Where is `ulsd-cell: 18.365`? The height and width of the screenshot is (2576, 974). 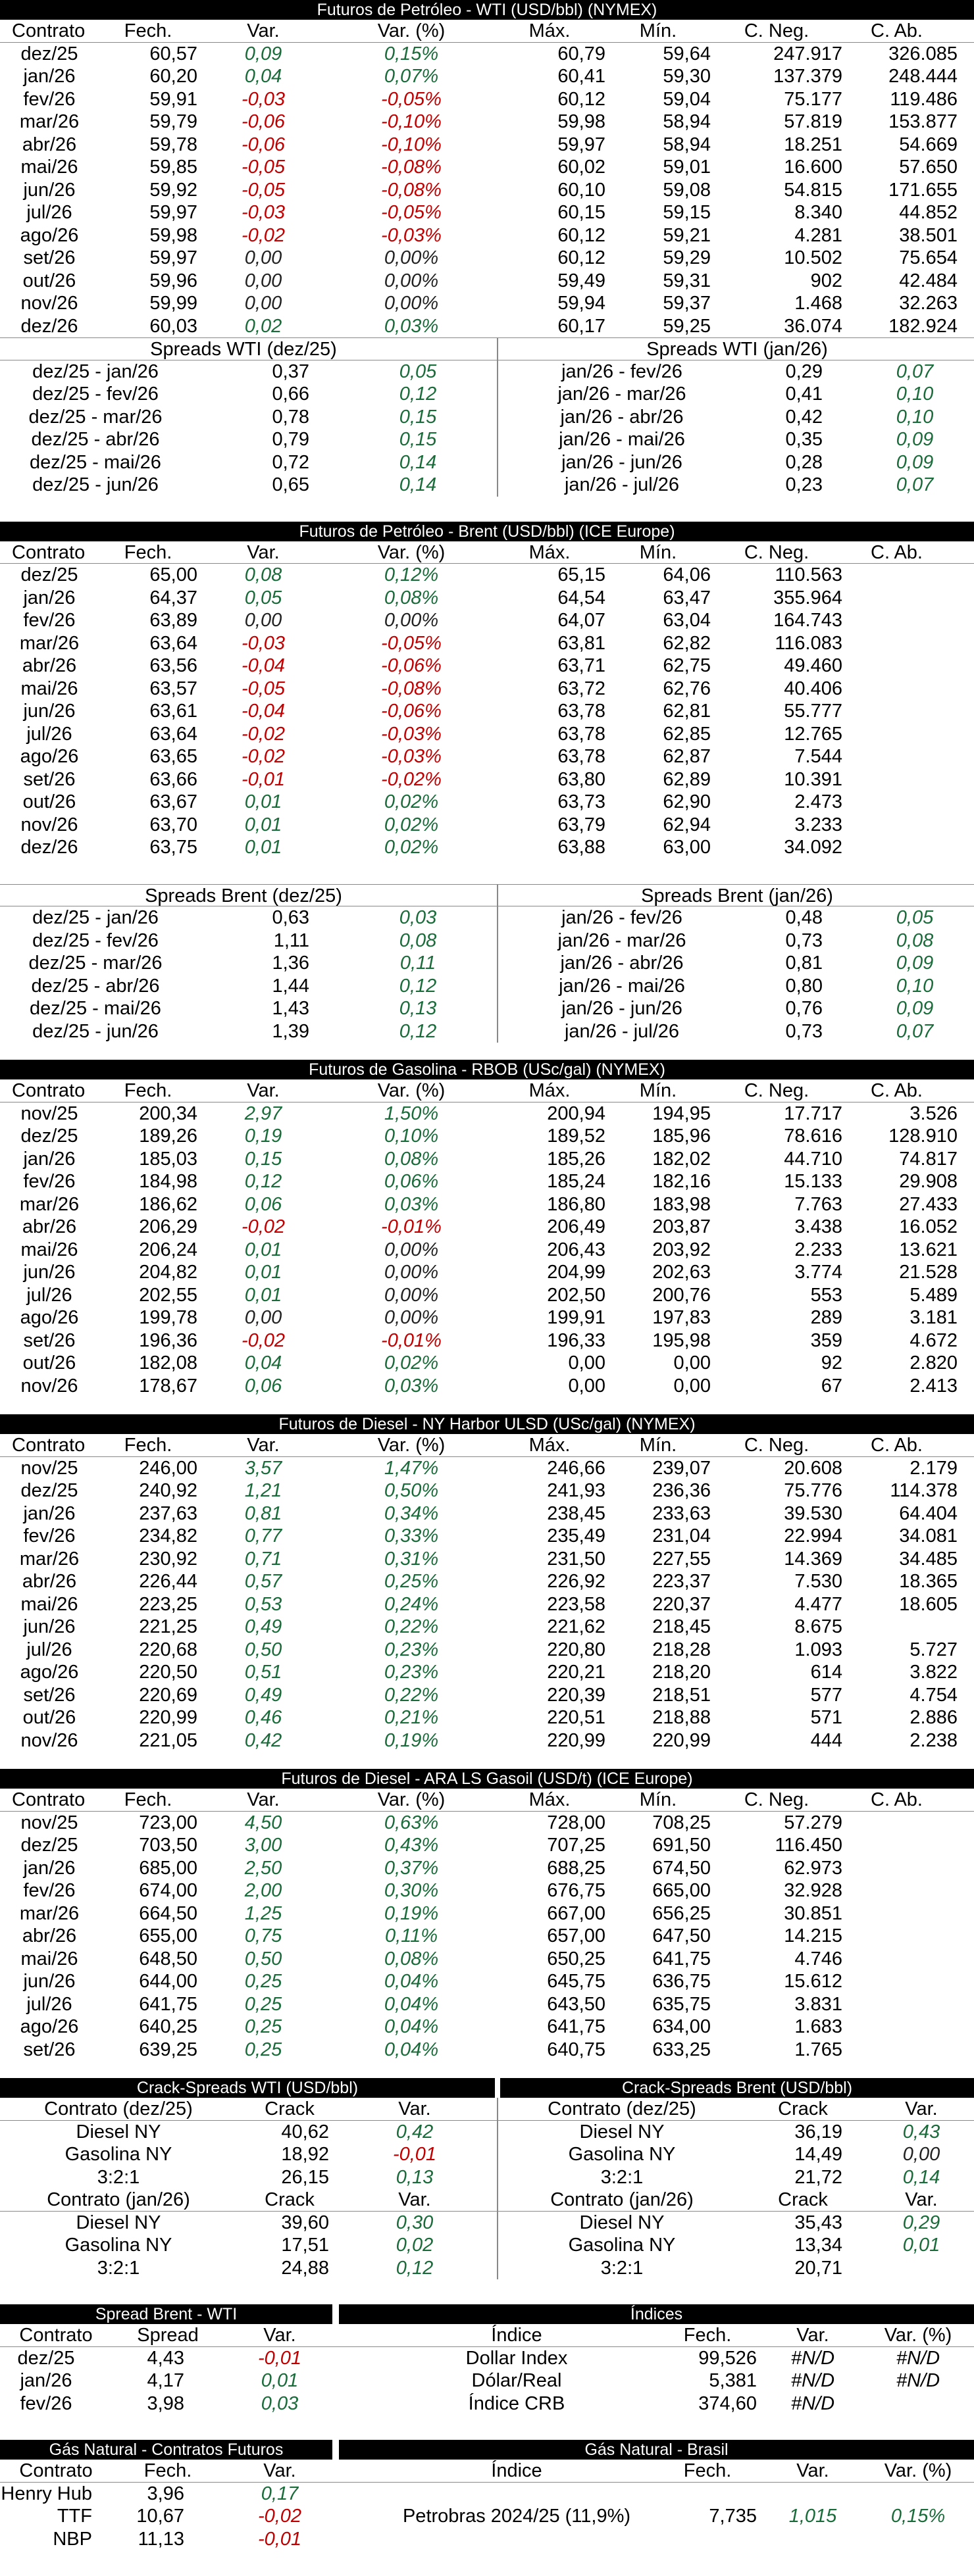 ulsd-cell: 18.365 is located at coordinates (929, 1581).